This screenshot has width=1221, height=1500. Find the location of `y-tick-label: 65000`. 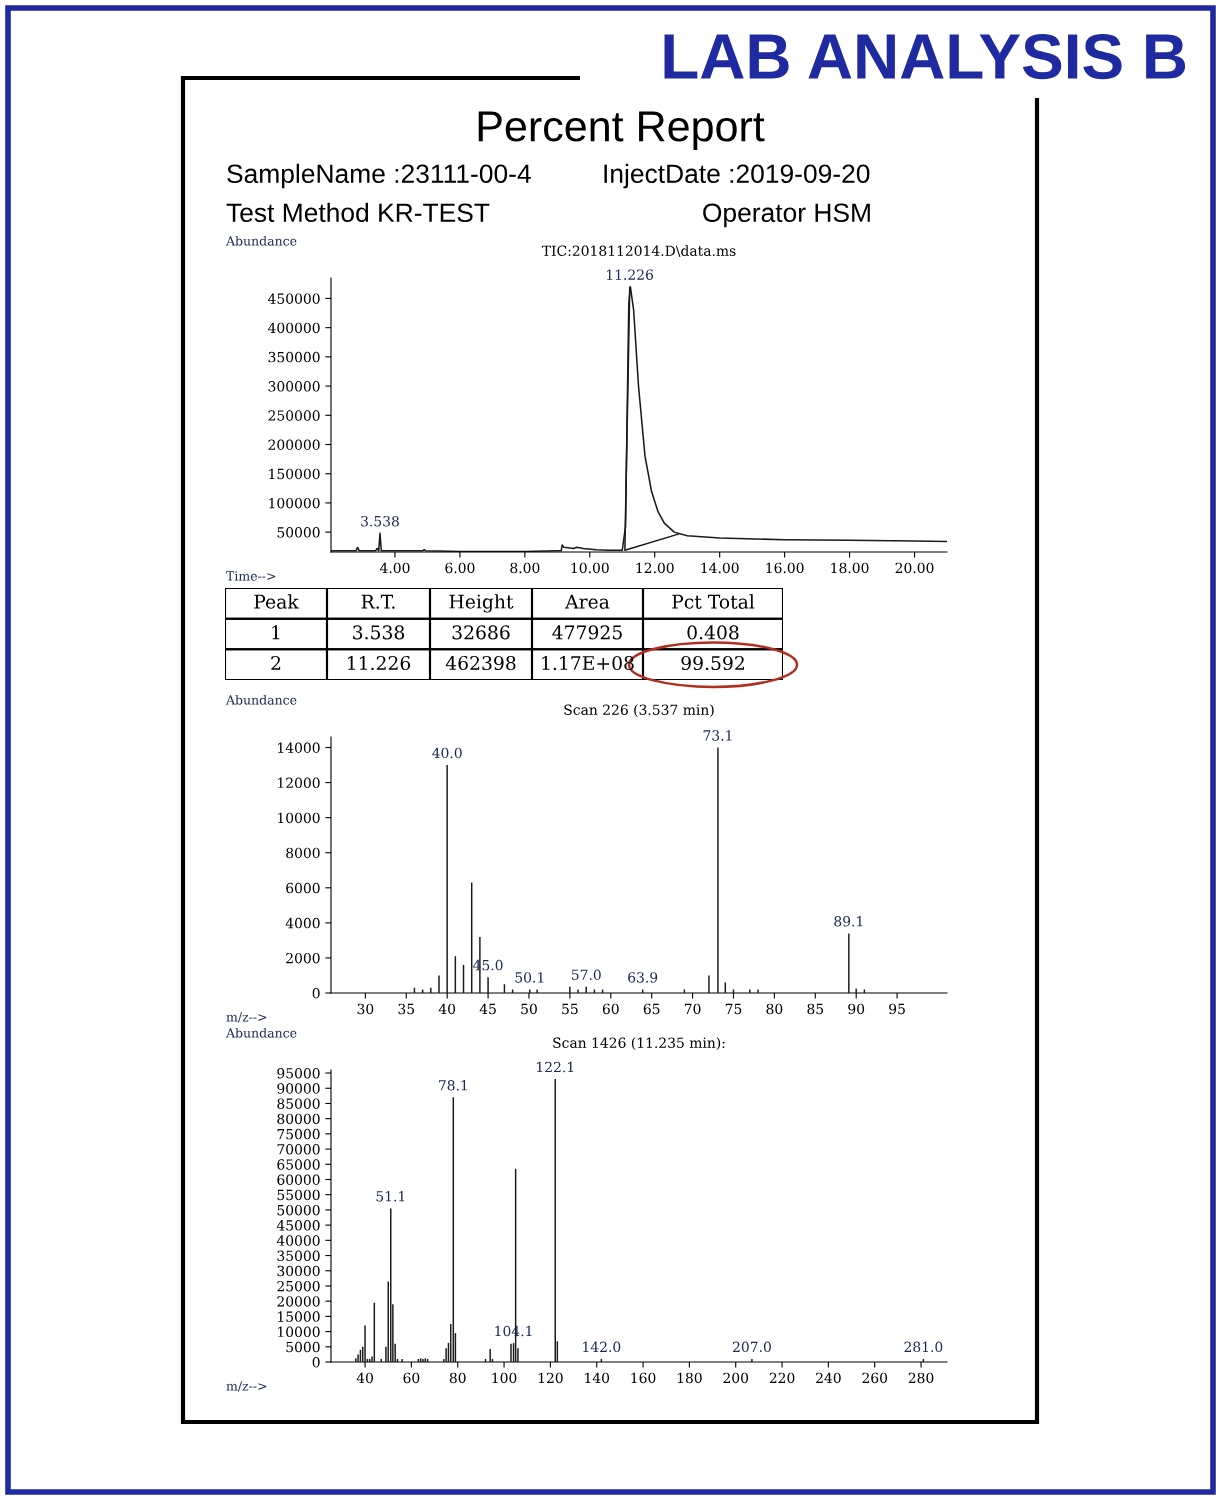

y-tick-label: 65000 is located at coordinates (298, 1164).